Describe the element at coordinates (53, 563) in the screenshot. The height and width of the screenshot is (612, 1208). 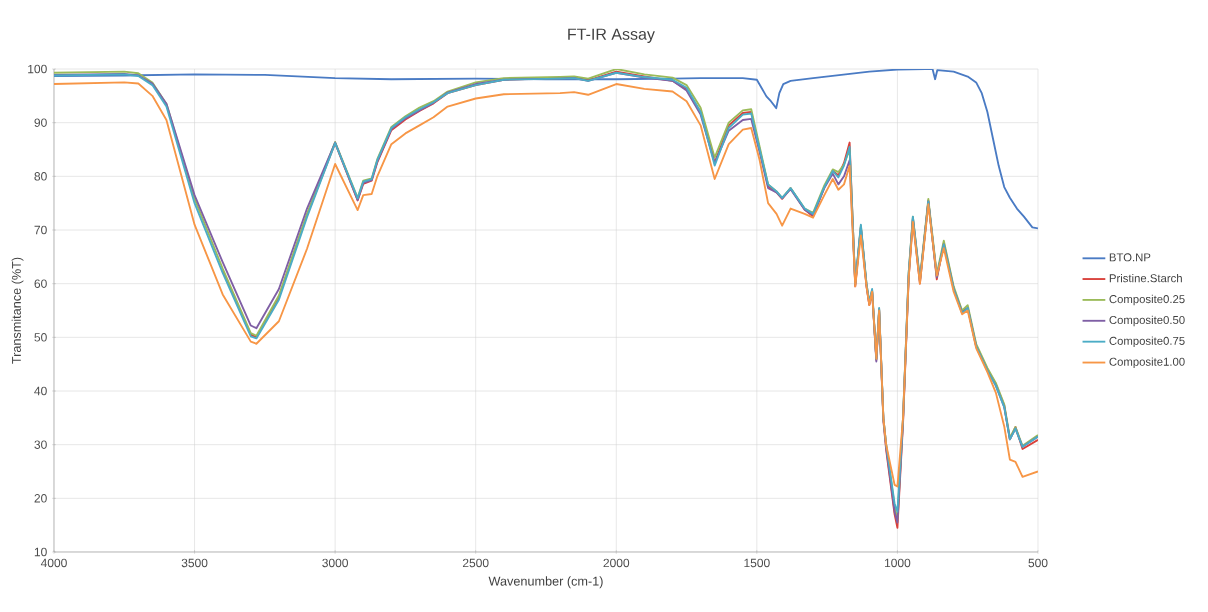
I see `x-tick-label: 4000` at that location.